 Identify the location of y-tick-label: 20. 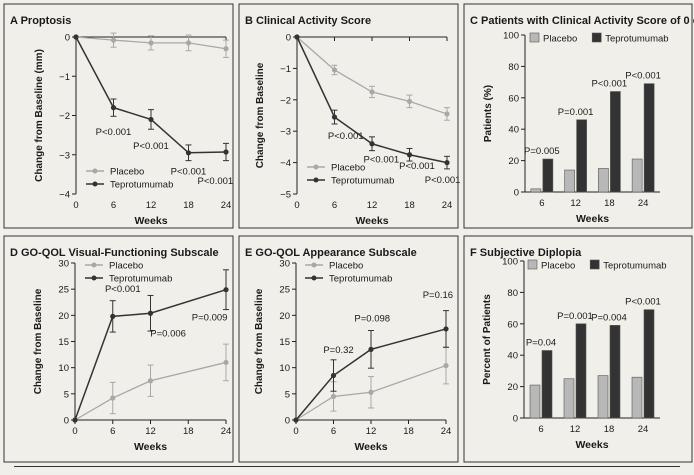
(512, 387).